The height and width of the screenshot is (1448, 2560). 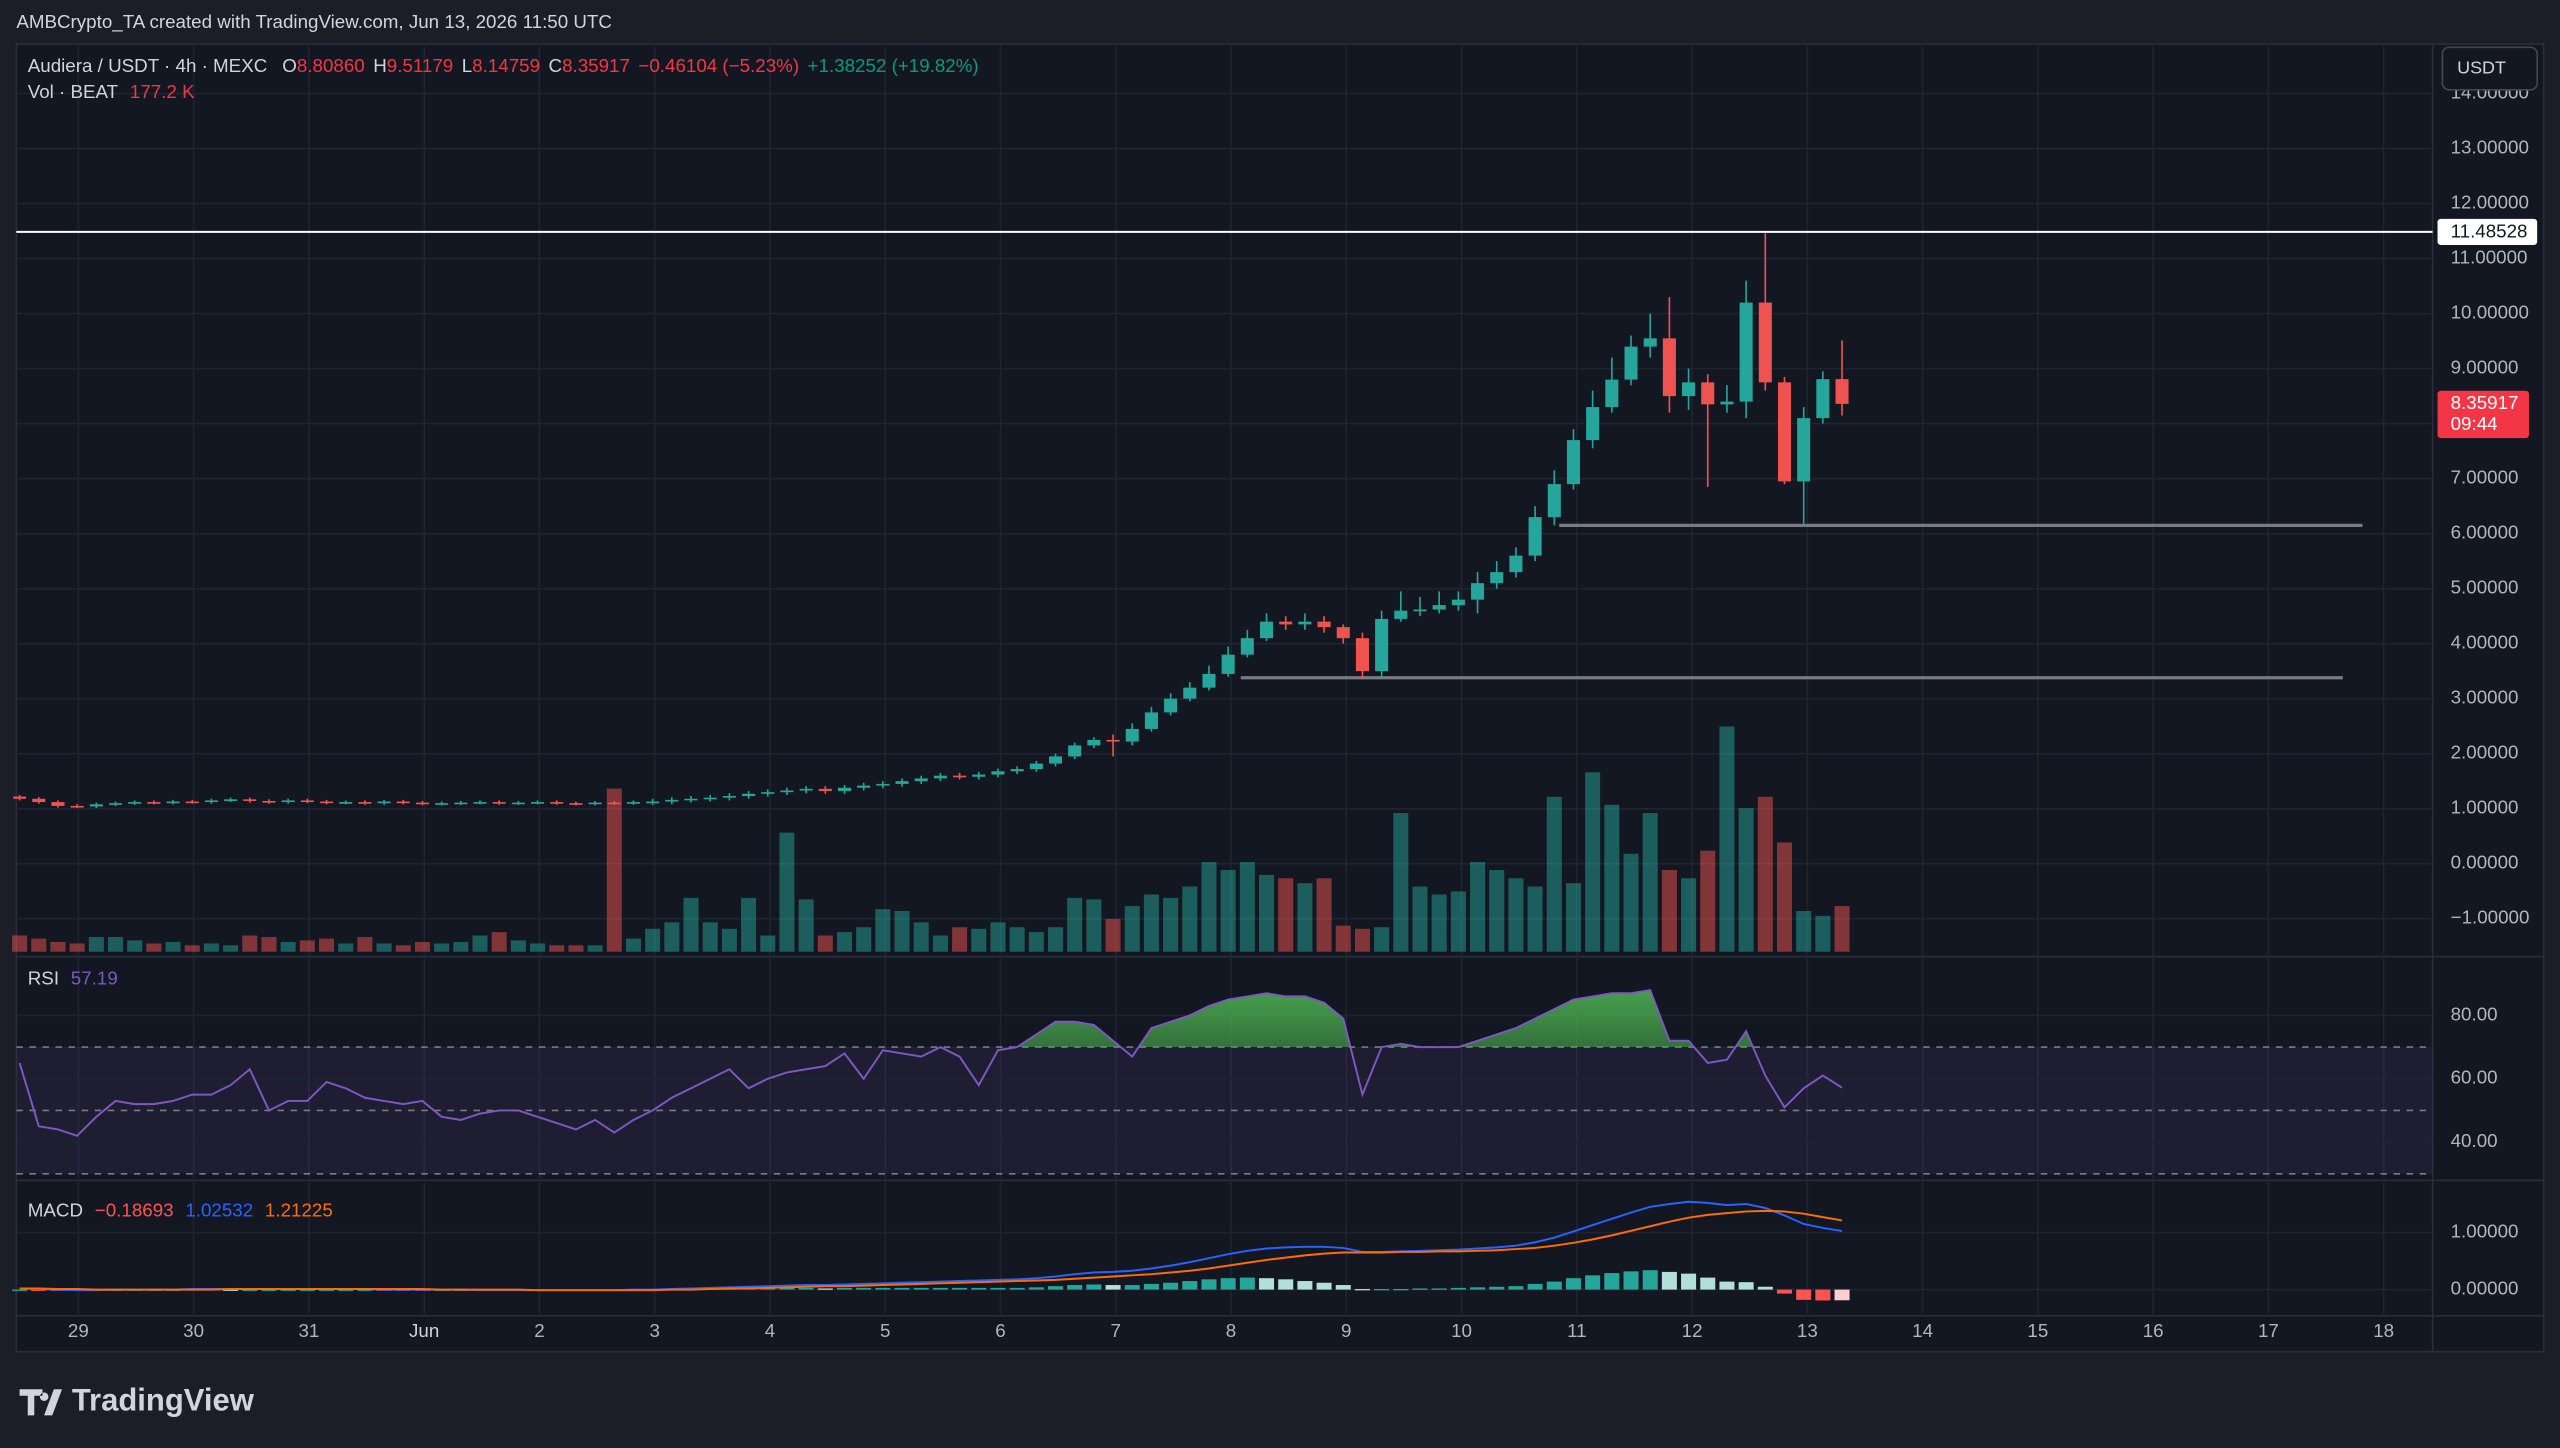 I want to click on time-label: 12, so click(x=1692, y=1330).